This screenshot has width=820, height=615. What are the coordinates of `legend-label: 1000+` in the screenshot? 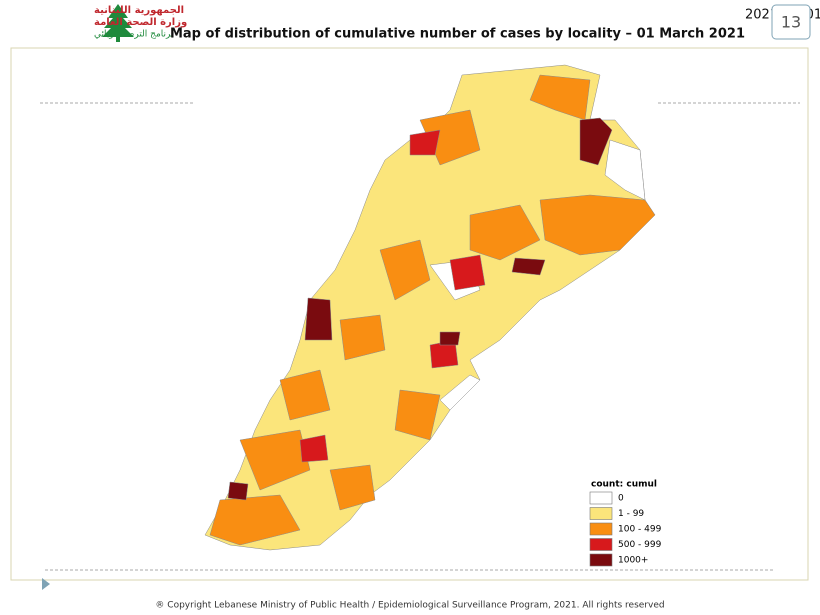 It's located at (633, 561).